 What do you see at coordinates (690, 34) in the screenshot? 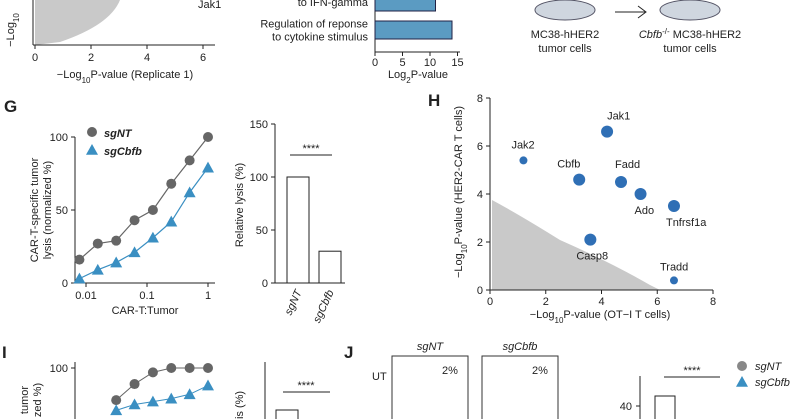
I see `cell-label: Cbfb-/- MC38-hHER2` at bounding box center [690, 34].